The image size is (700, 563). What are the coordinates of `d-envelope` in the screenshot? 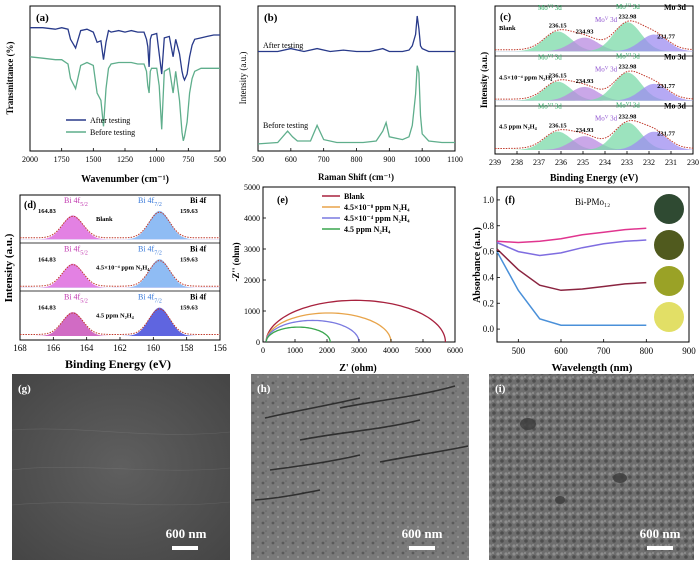 It's located at (120, 225).